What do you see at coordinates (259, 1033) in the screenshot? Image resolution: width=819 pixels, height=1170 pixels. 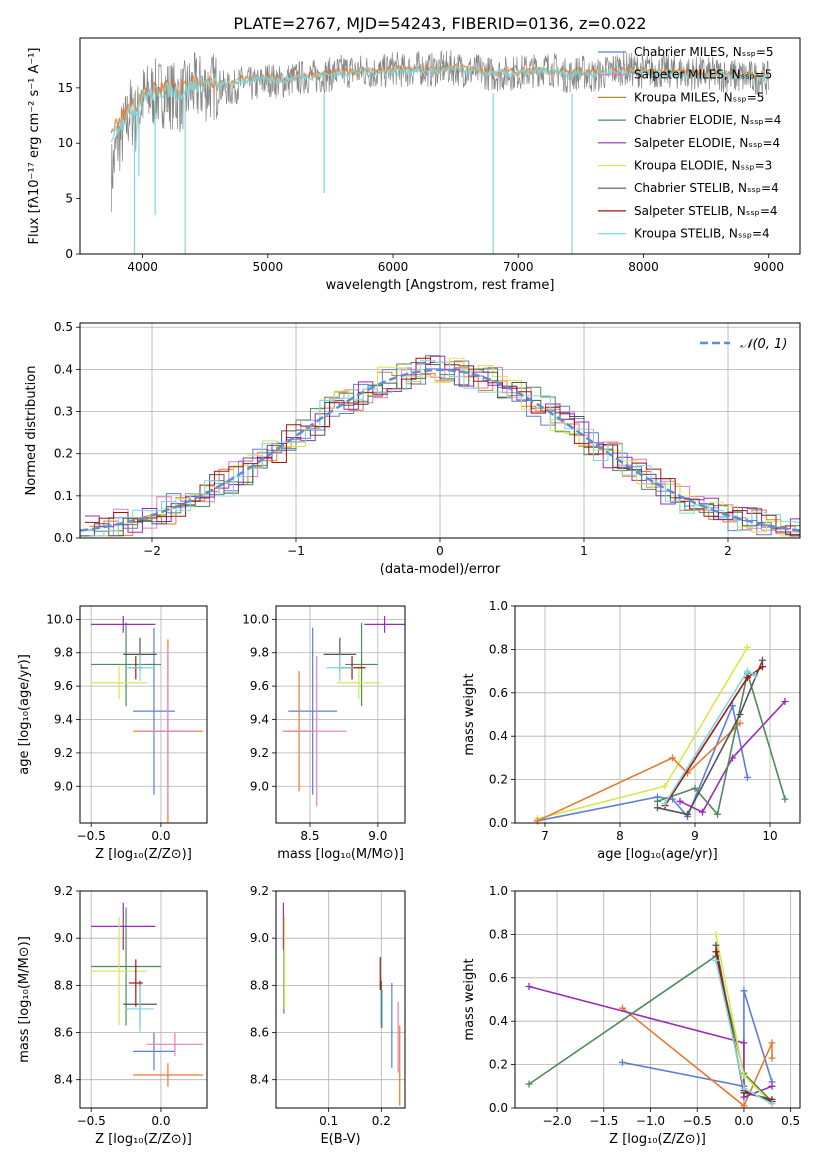 I see `y-tick-label: 8.6` at bounding box center [259, 1033].